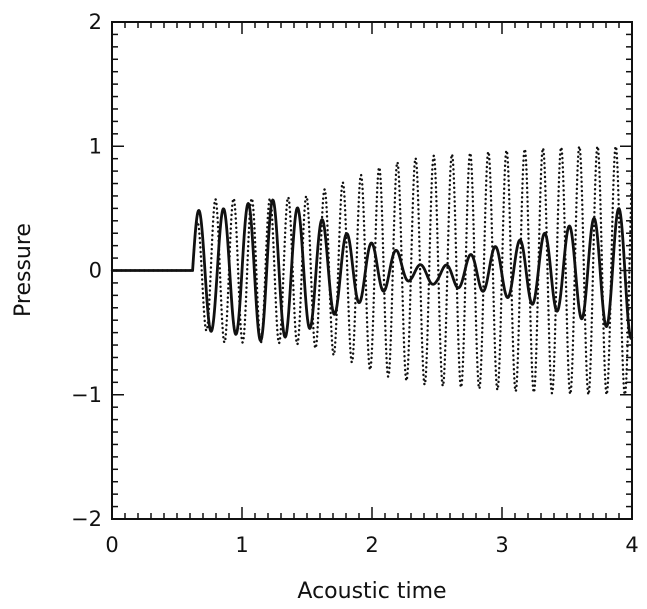 The image size is (647, 609). Describe the element at coordinates (95, 22) in the screenshot. I see `y-tick-label: 2` at that location.